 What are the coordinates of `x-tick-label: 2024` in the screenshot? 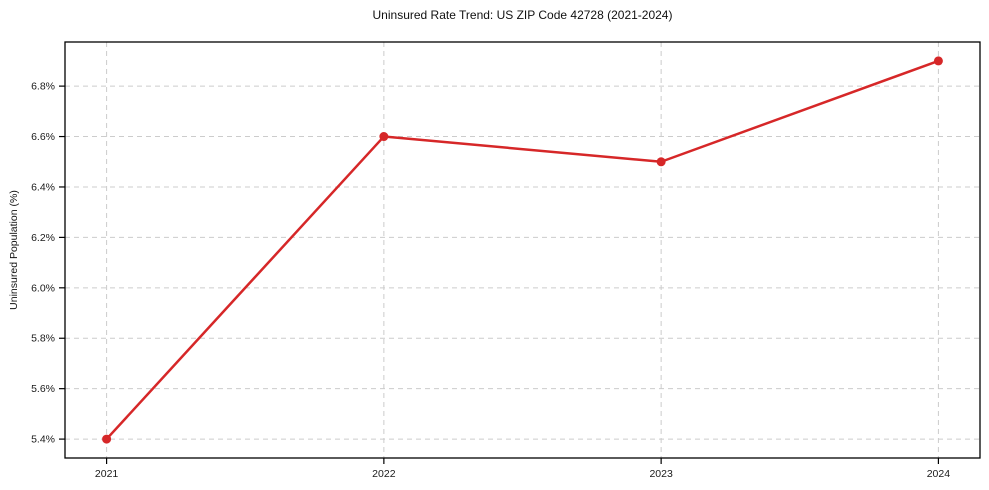 It's located at (939, 474).